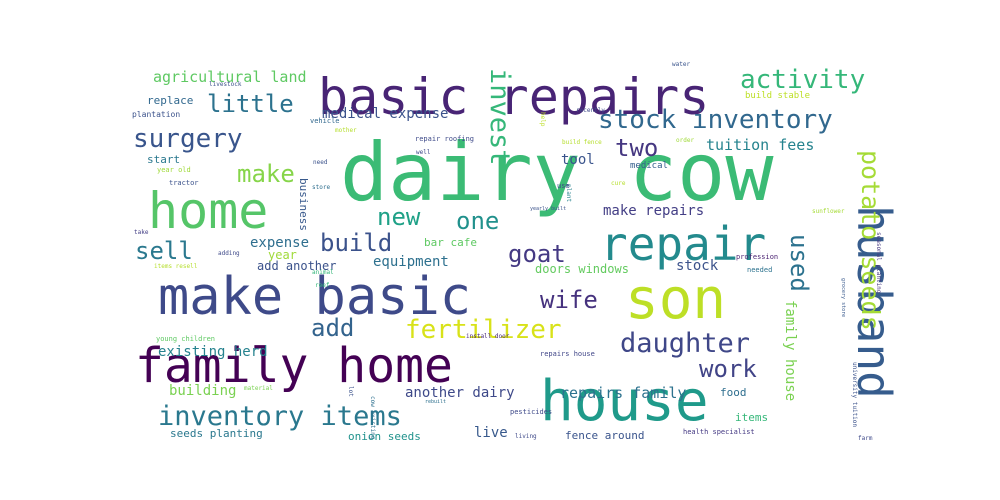 This screenshot has width=1000, height=500. What do you see at coordinates (675, 299) in the screenshot?
I see `word-son: son` at bounding box center [675, 299].